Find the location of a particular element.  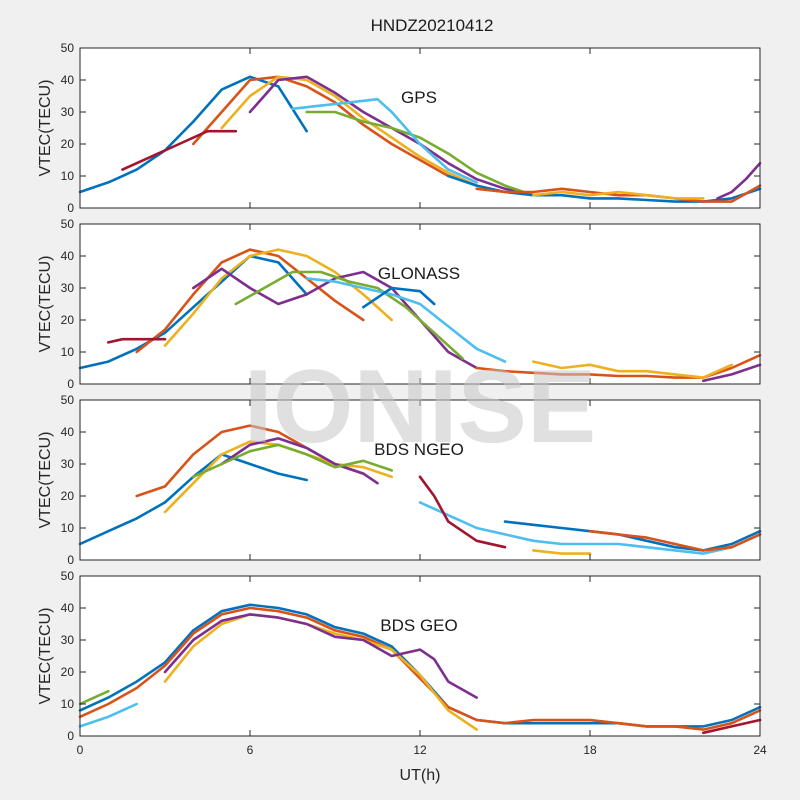

x-tick-label: 18 is located at coordinates (590, 750).